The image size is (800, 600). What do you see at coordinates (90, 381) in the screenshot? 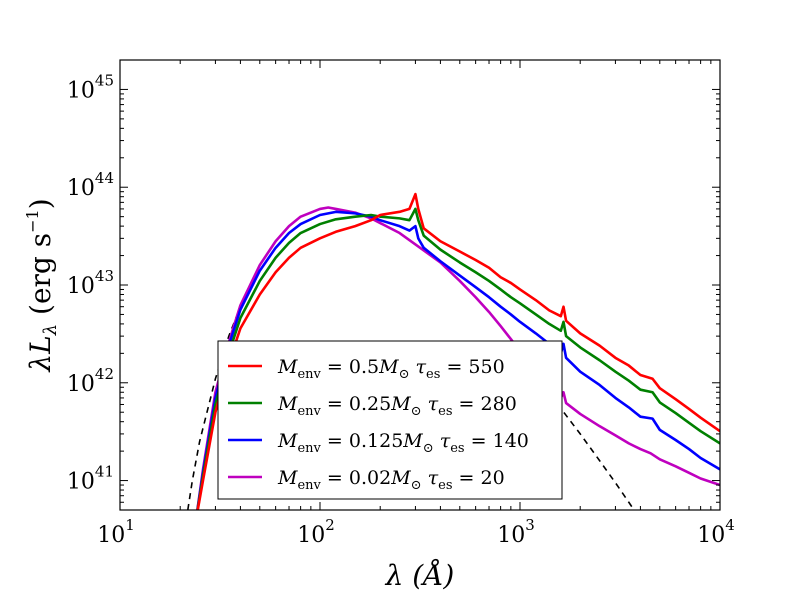
I see `y-tick-label: 1042` at bounding box center [90, 381].